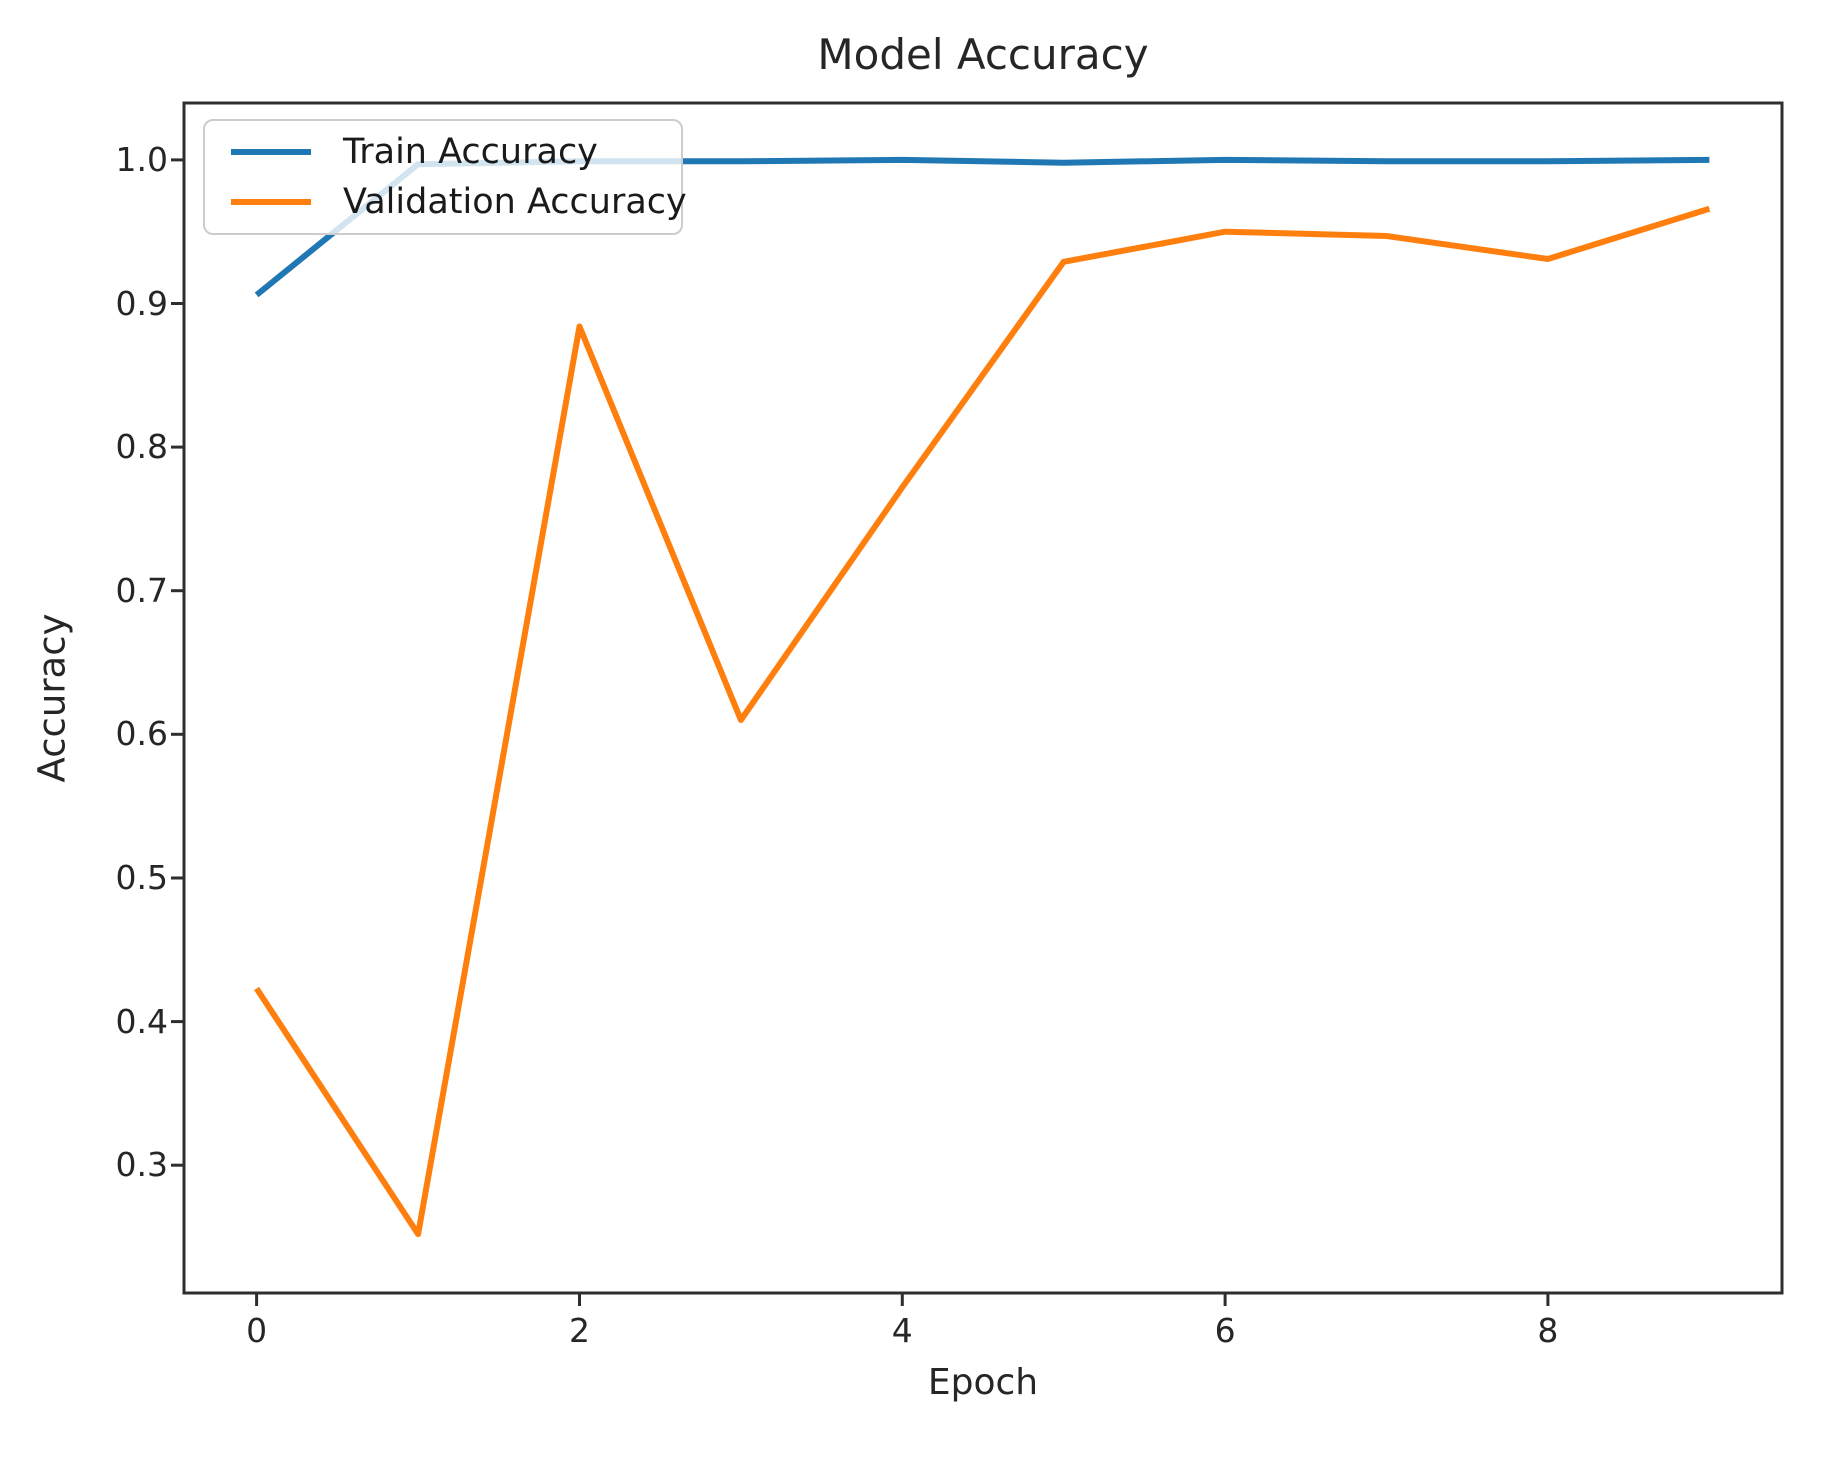  I want to click on y-tick-label: 0.7, so click(141, 590).